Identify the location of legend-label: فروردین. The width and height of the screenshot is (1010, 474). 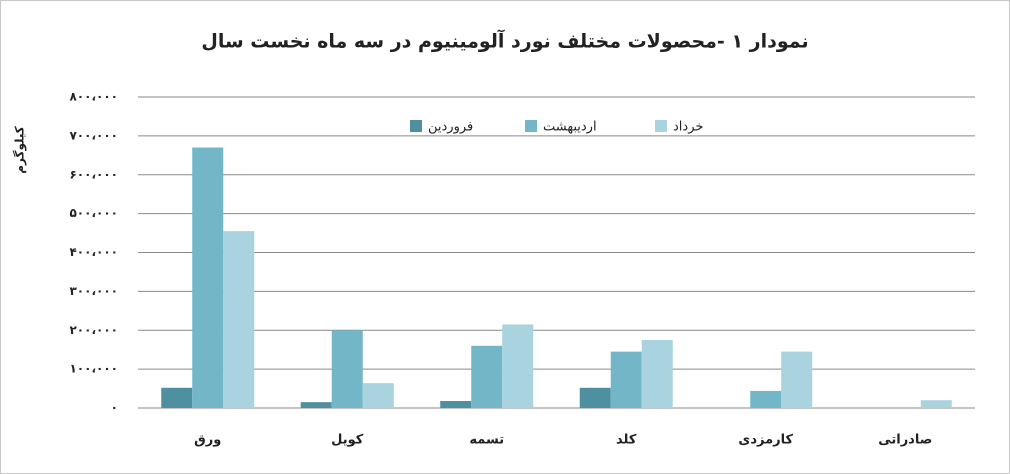
(450, 127).